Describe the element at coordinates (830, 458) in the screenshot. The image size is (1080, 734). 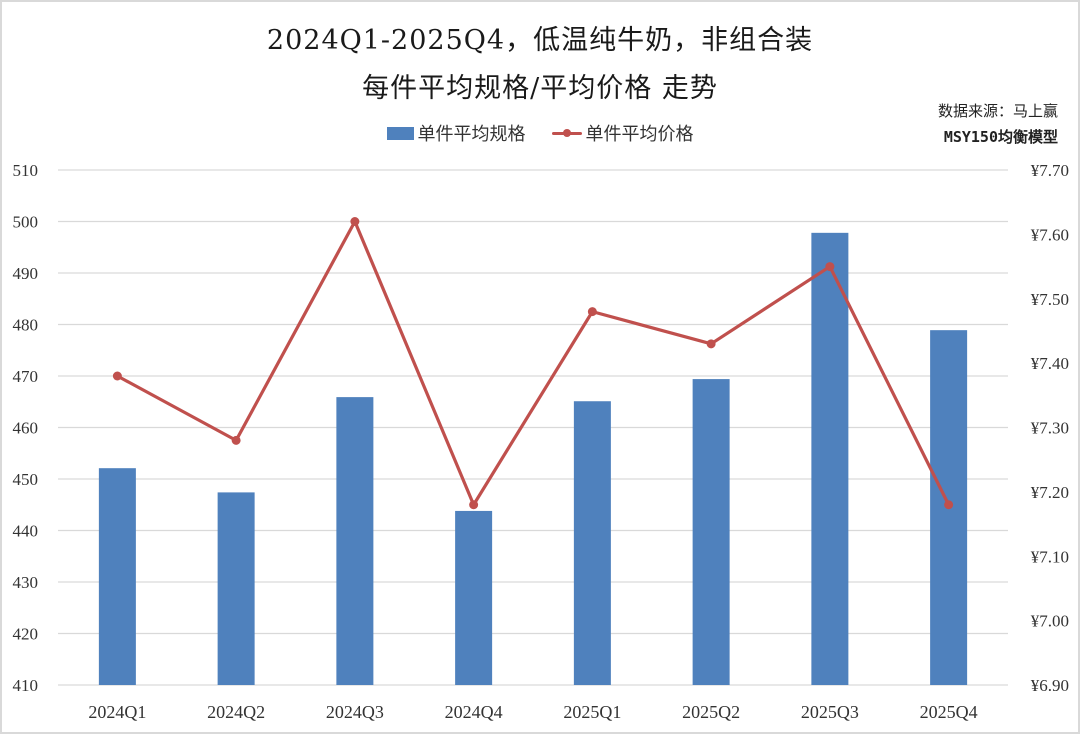
I see `bar-2025Q3` at that location.